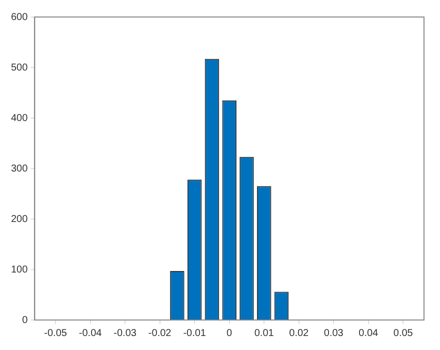 This screenshot has height=350, width=440. I want to click on x-tick-label: 0, so click(229, 333).